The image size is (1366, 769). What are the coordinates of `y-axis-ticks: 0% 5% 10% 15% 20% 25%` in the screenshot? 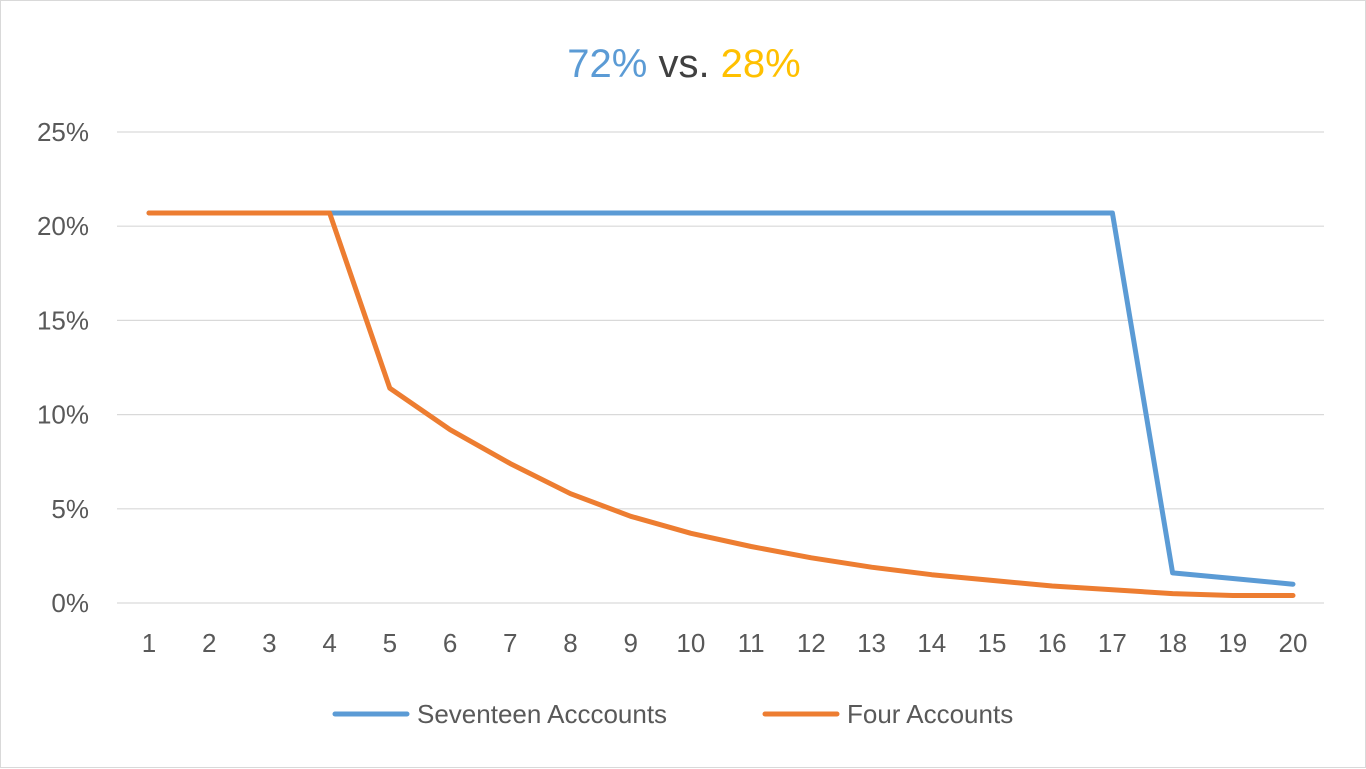 It's located at (63, 367).